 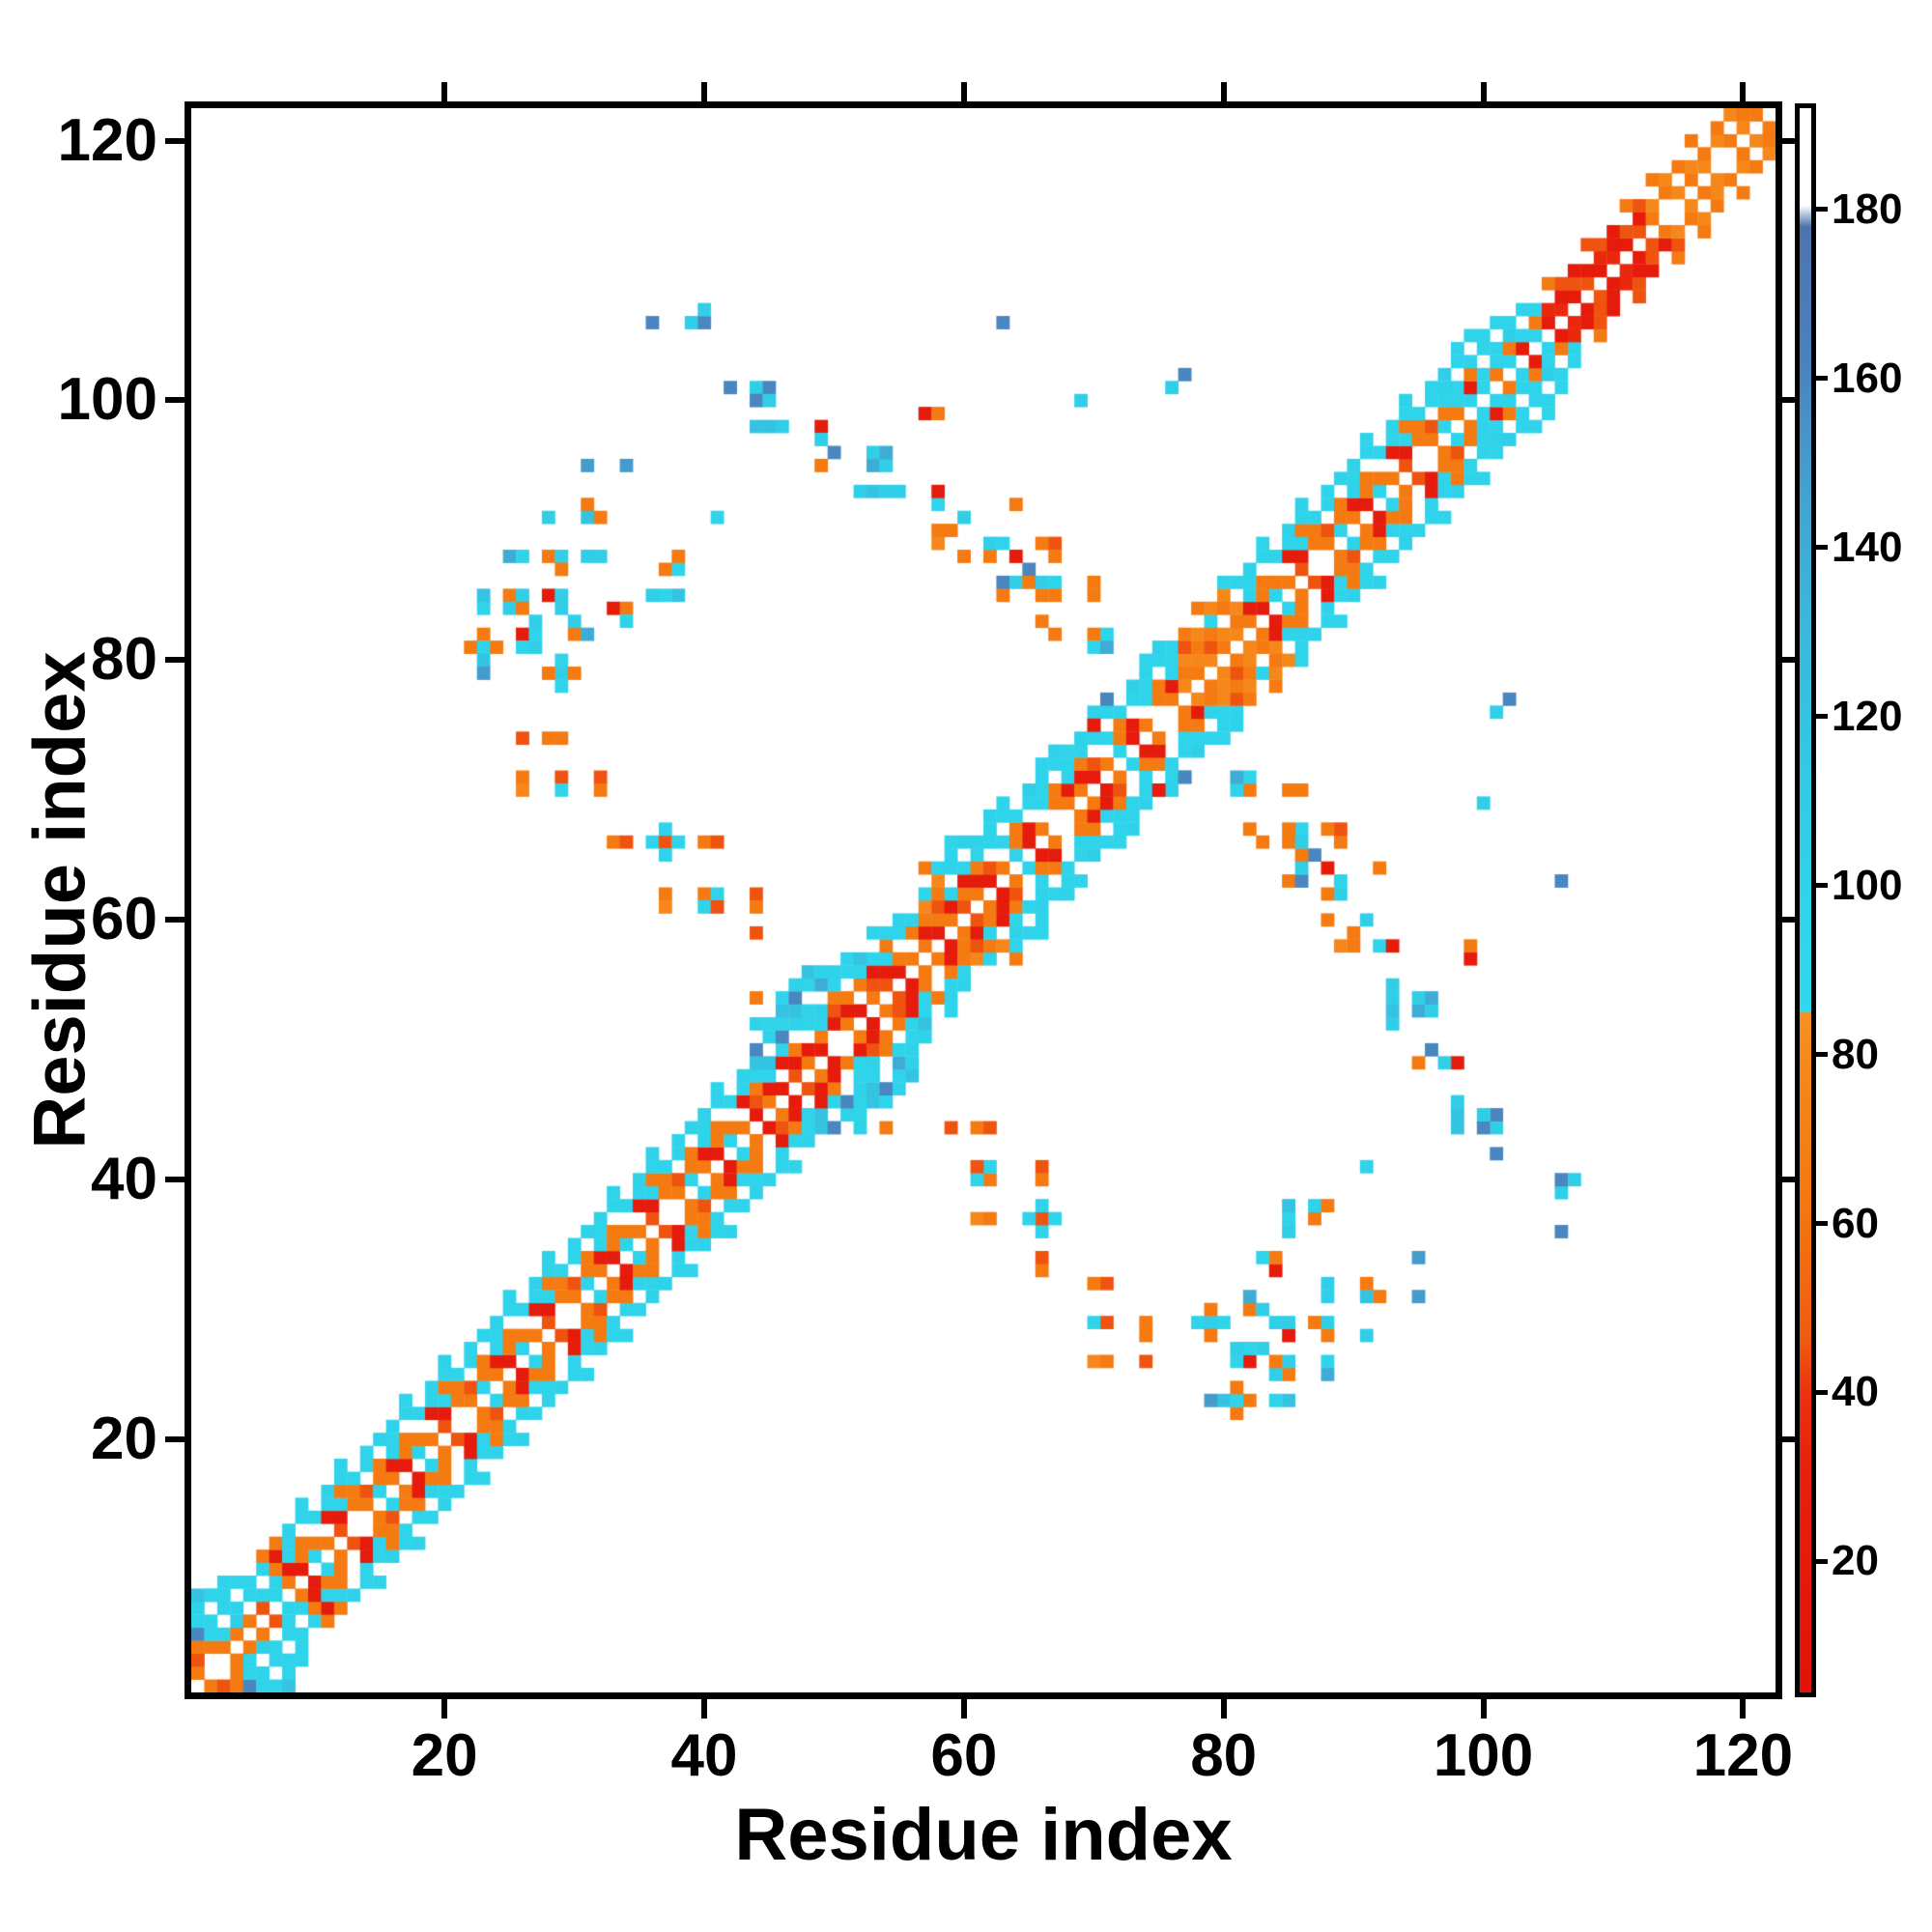 What do you see at coordinates (59, 900) in the screenshot?
I see `y-axis-title: Residue index` at bounding box center [59, 900].